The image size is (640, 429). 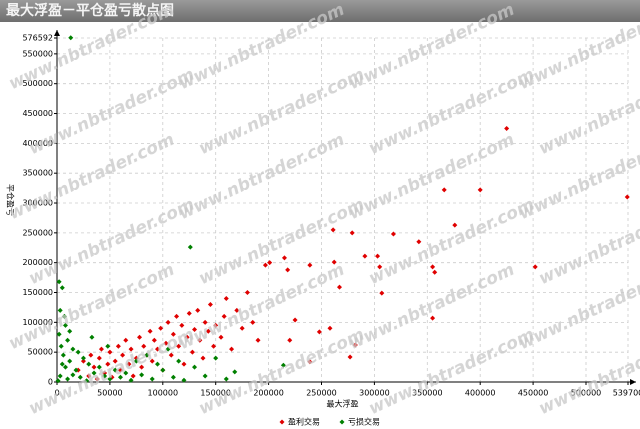 I want to click on legend-marker, so click(x=282, y=422).